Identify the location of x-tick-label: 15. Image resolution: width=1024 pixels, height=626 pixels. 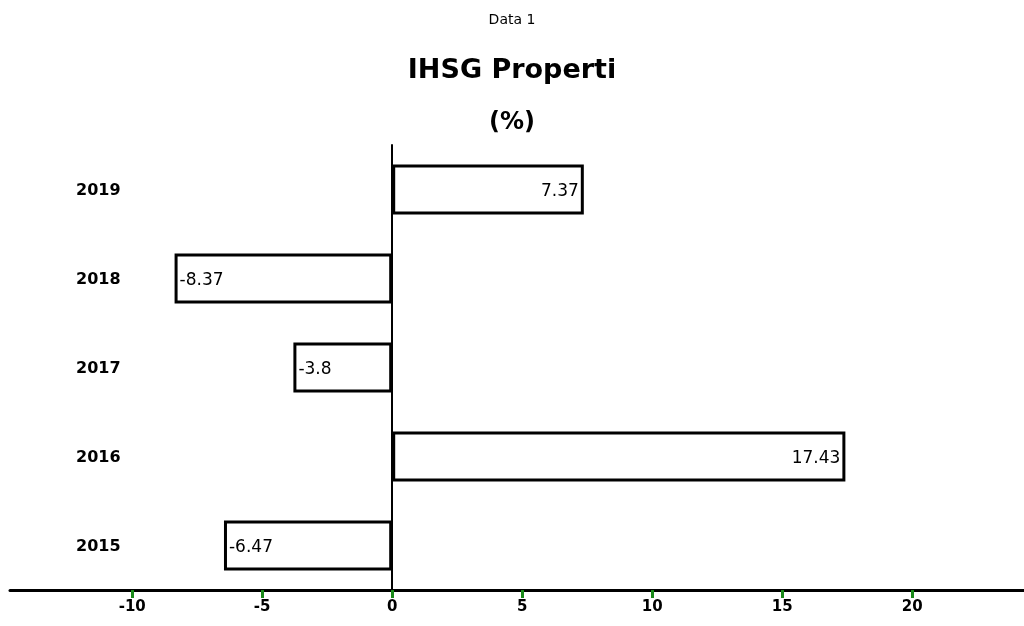
(782, 605).